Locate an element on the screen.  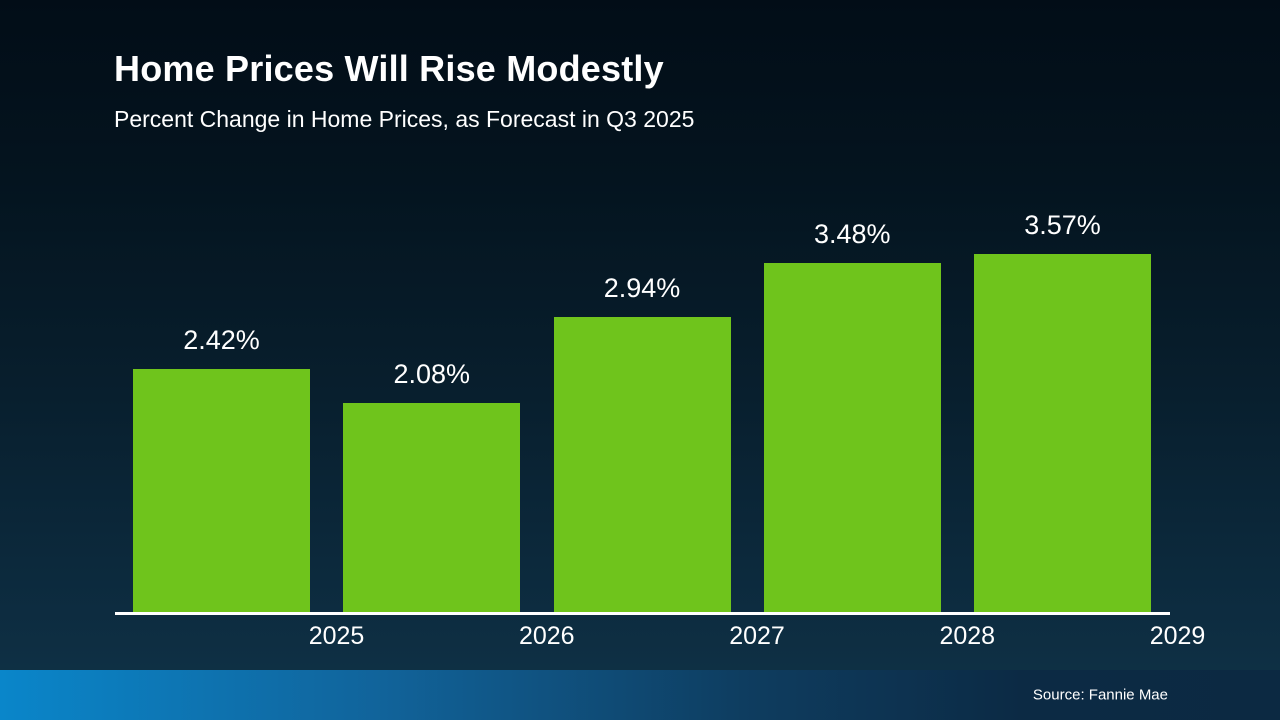
x-axis-tick-label: 2029 is located at coordinates (1177, 636).